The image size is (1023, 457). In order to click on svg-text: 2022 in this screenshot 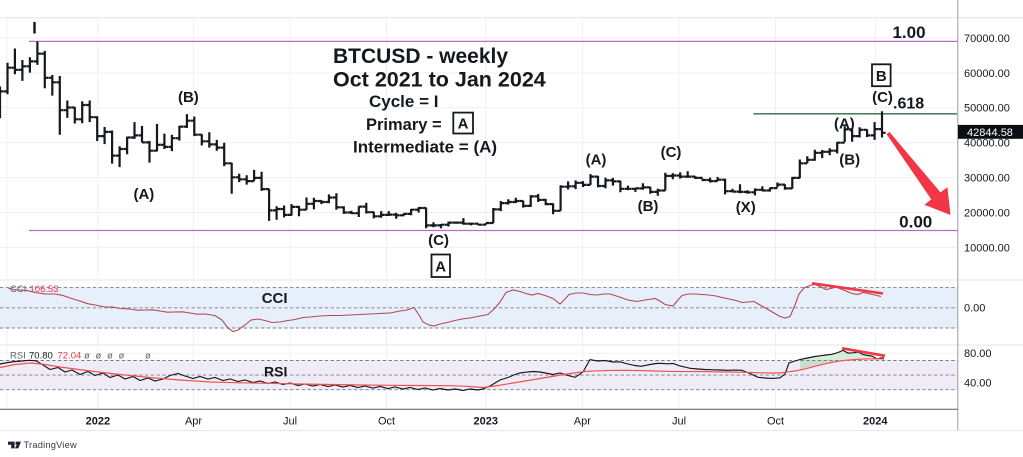, I will do `click(98, 422)`.